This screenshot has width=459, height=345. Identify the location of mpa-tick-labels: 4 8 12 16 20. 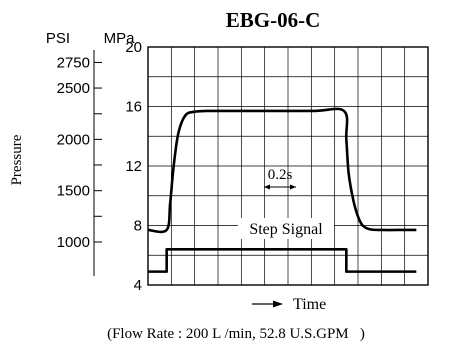
(133, 166).